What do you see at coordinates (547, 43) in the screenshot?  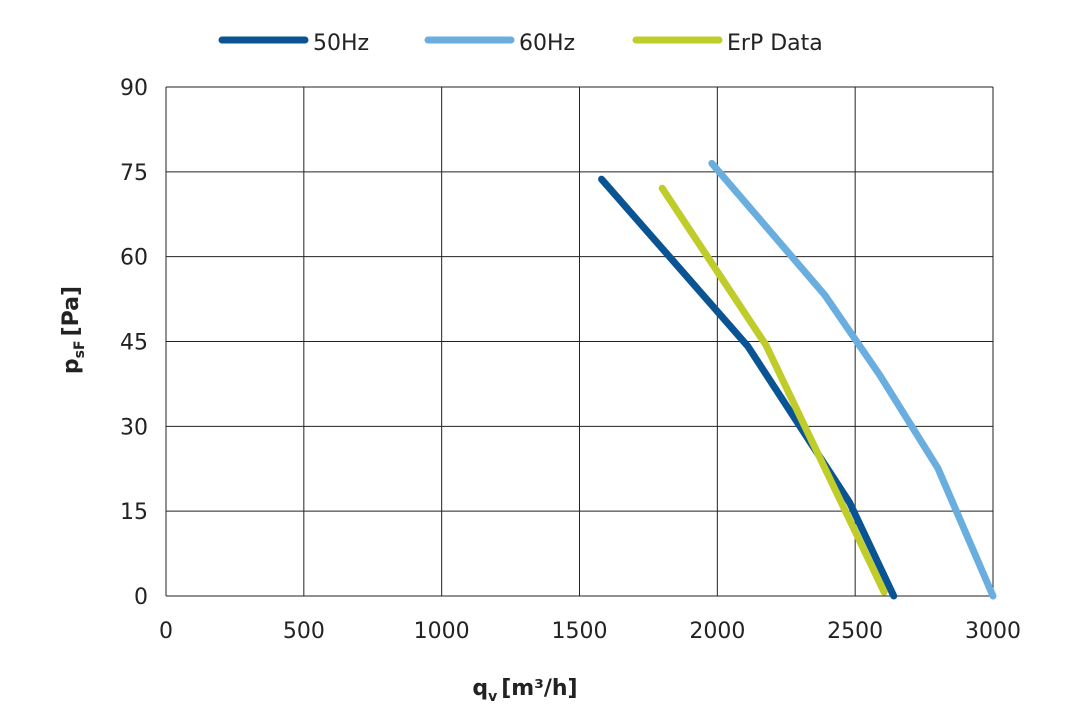 I see `legend-label: 60Hz` at bounding box center [547, 43].